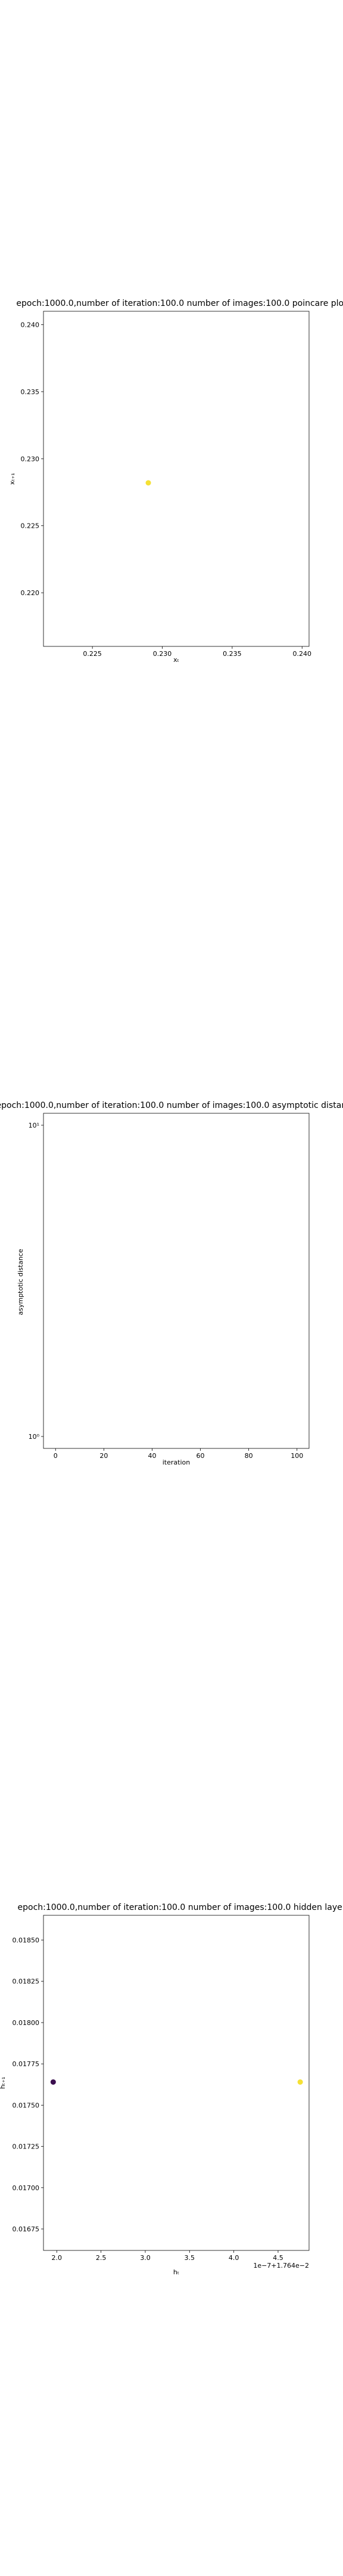  What do you see at coordinates (34, 1125) in the screenshot?
I see `y-tick-label: 10¹` at bounding box center [34, 1125].